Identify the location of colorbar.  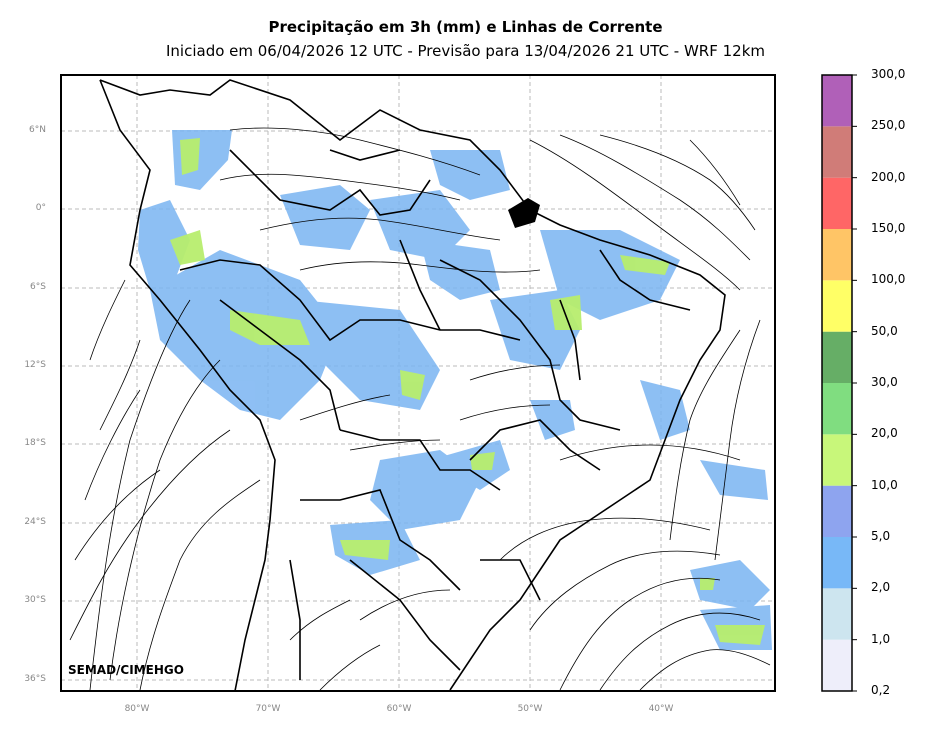
(839, 383).